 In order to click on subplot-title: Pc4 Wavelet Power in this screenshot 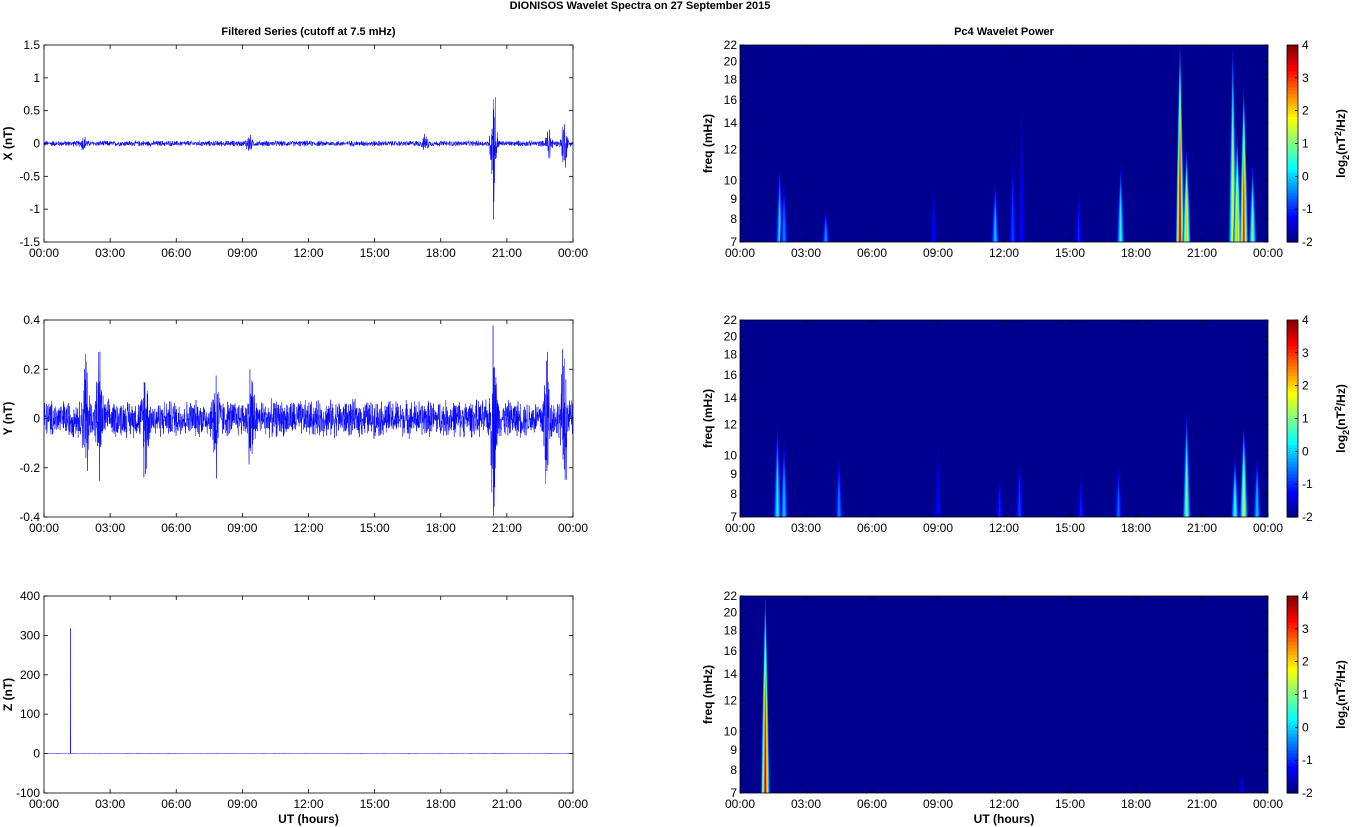, I will do `click(1004, 32)`.